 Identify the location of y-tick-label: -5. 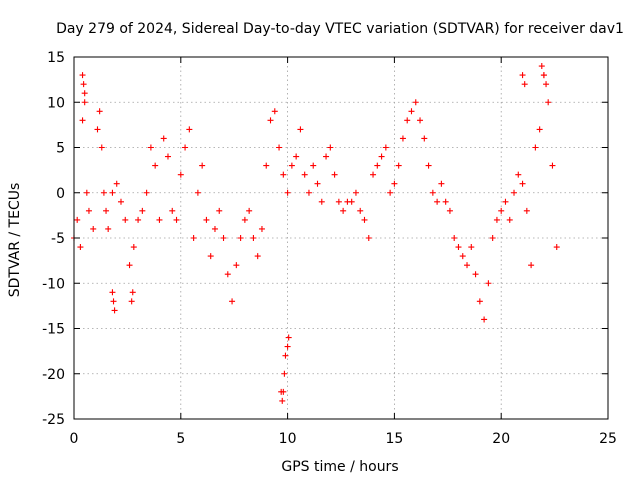
(58, 239).